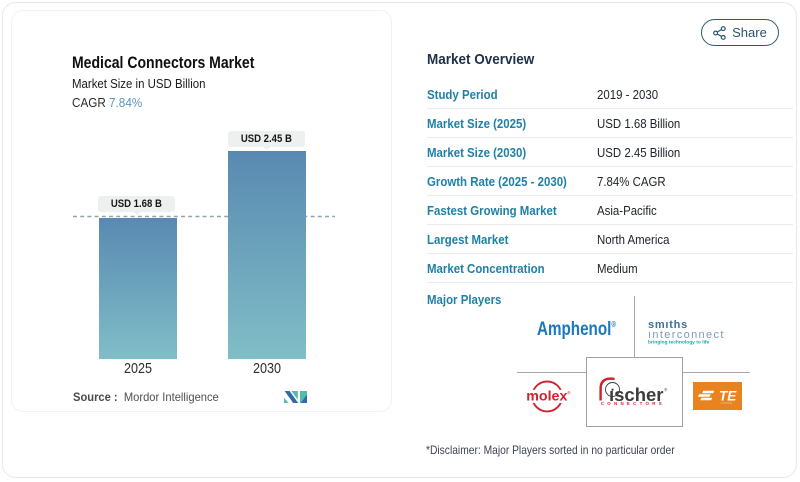 The image size is (800, 482). Describe the element at coordinates (728, 396) in the screenshot. I see `svg-text: TE` at that location.